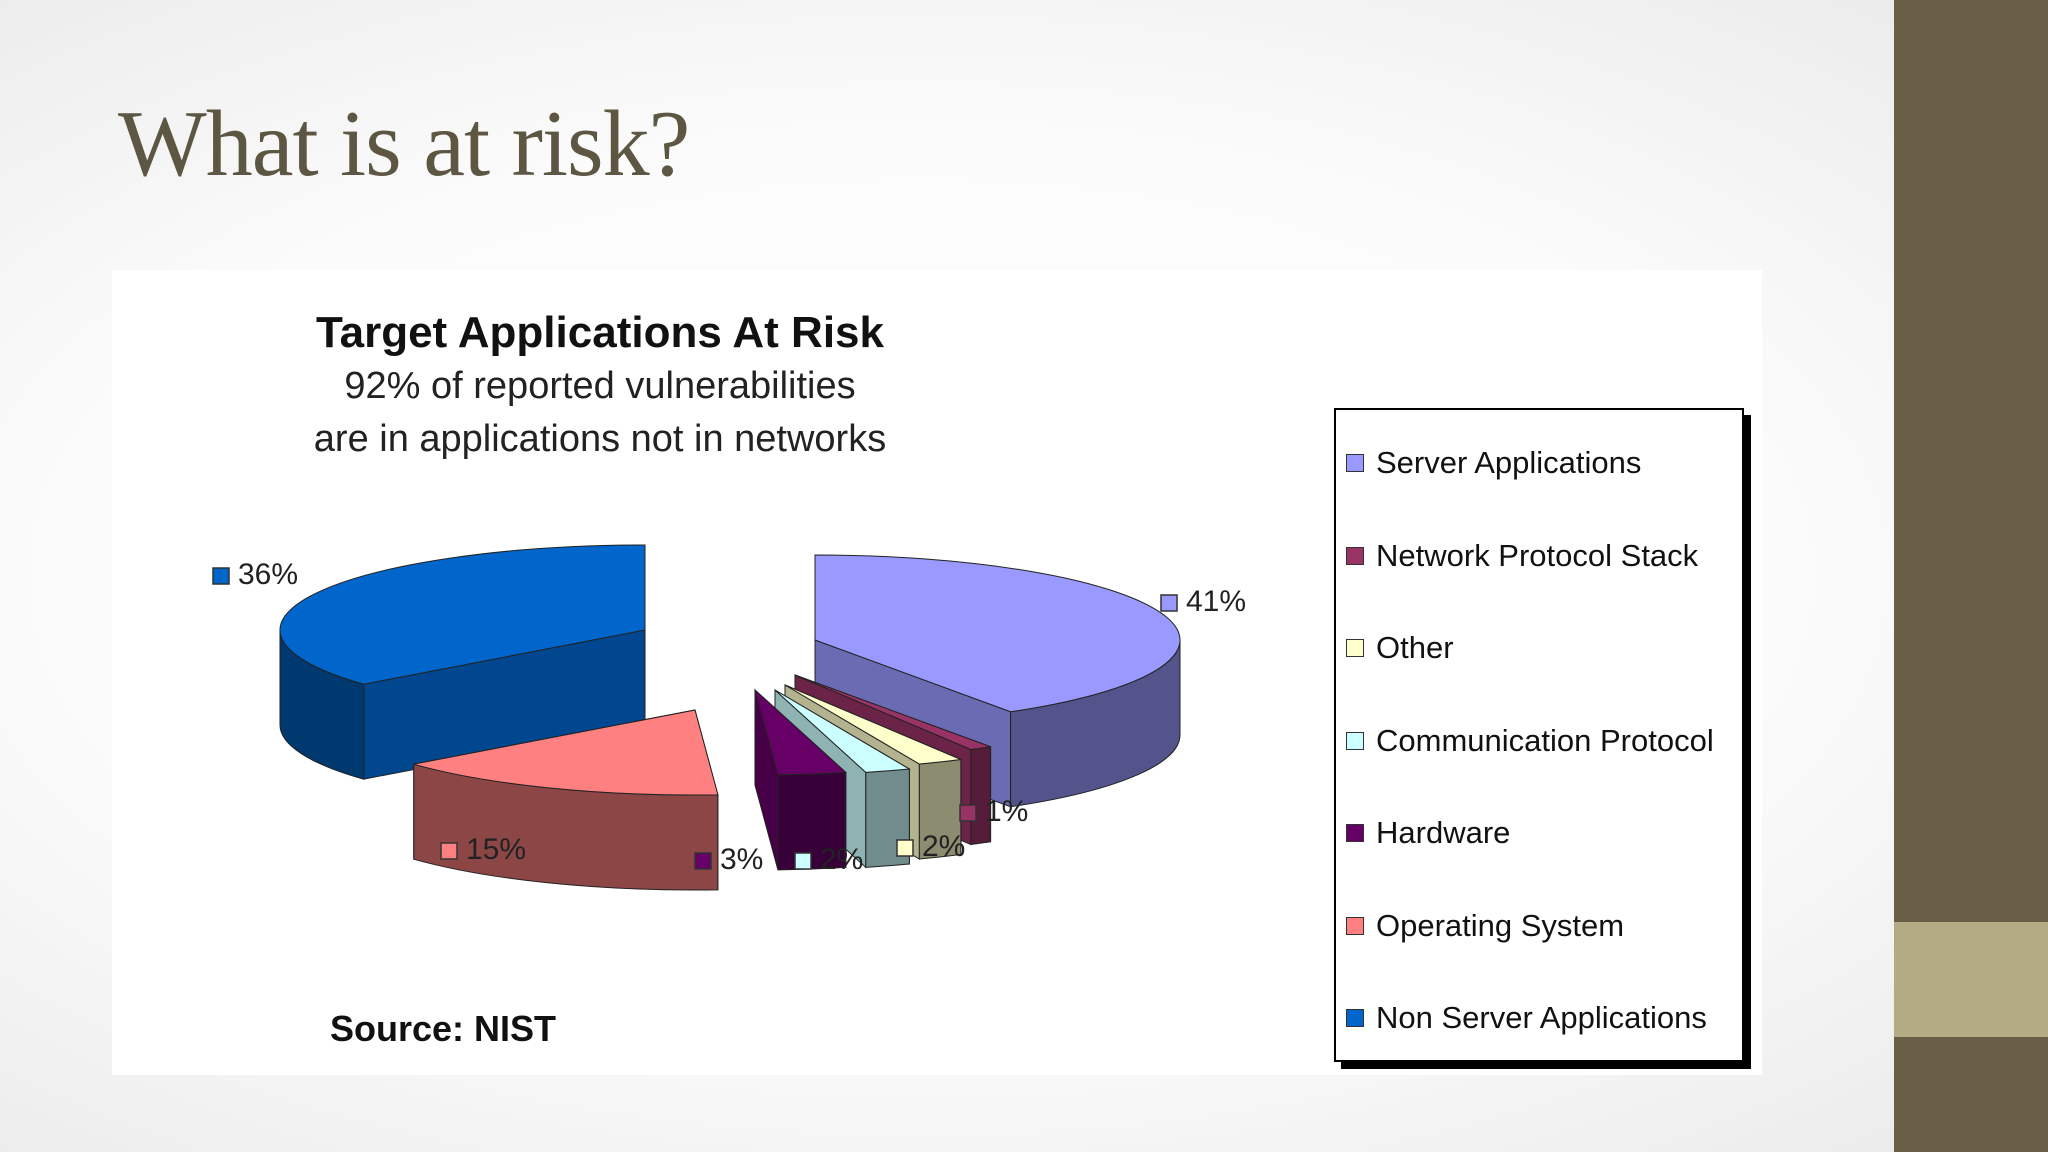 Image resolution: width=2048 pixels, height=1152 pixels. I want to click on data-label-network-protocol-stack: 1%, so click(993, 811).